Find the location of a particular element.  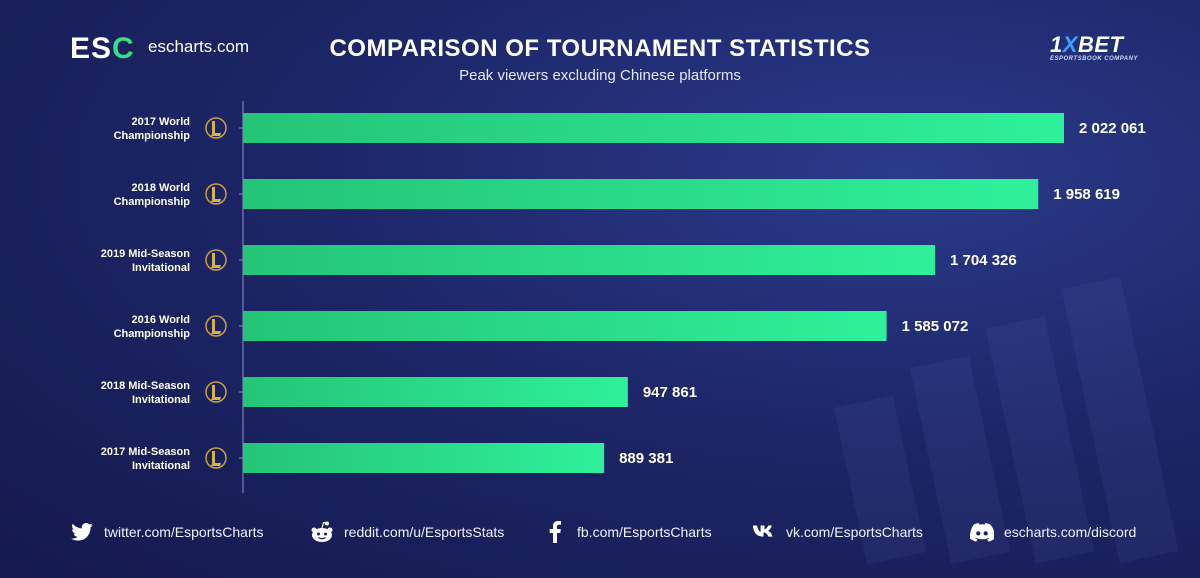

chart-title: COMPARISON OF TOURNAMENT STATISTICS is located at coordinates (600, 48).